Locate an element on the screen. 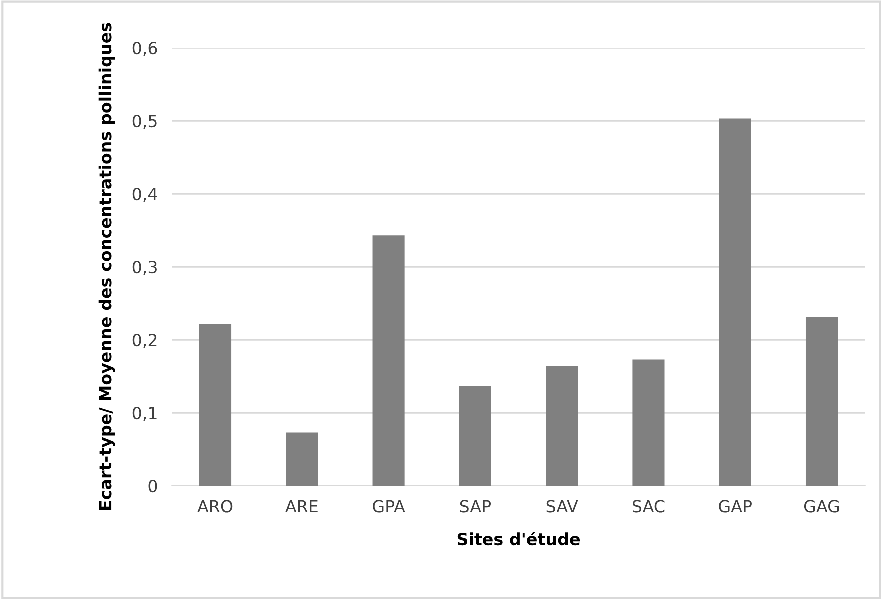 This screenshot has width=883, height=600. y-tick-label: 0,6 is located at coordinates (145, 49).